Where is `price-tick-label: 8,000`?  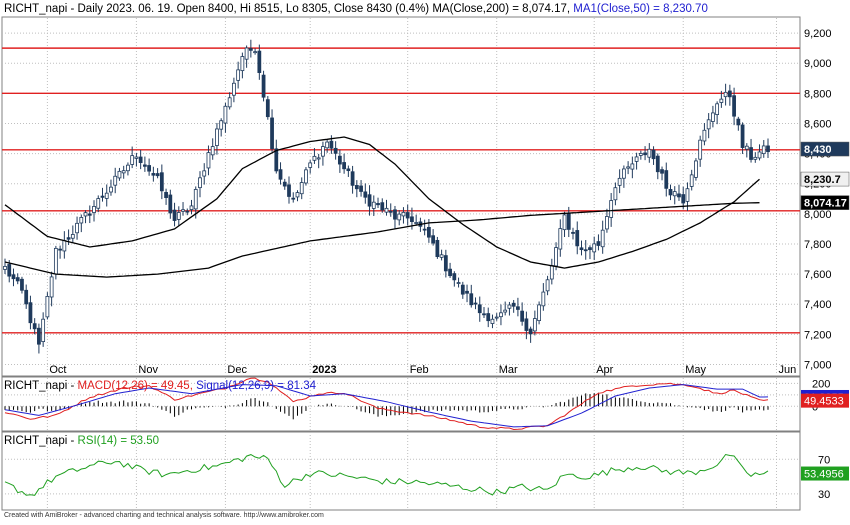 price-tick-label: 8,000 is located at coordinates (818, 215).